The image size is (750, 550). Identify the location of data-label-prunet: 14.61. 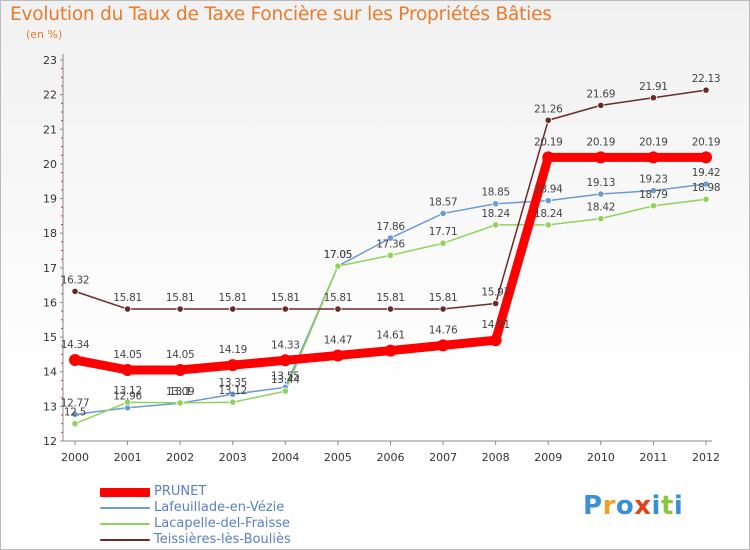
(390, 336).